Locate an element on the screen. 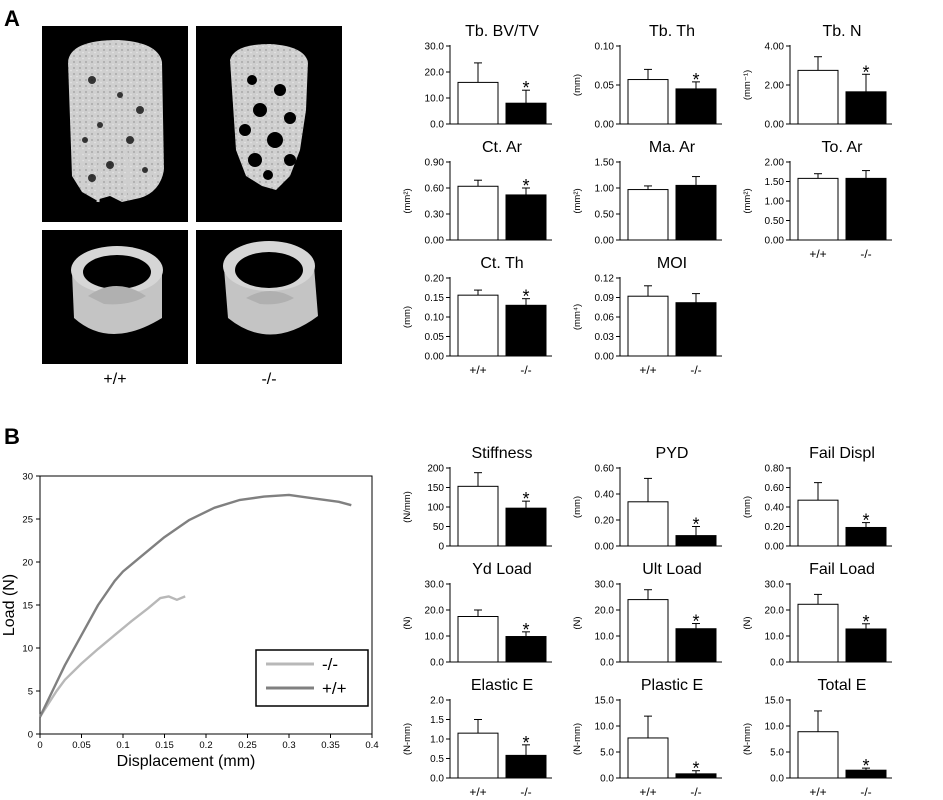  legend-box is located at coordinates (312, 678).